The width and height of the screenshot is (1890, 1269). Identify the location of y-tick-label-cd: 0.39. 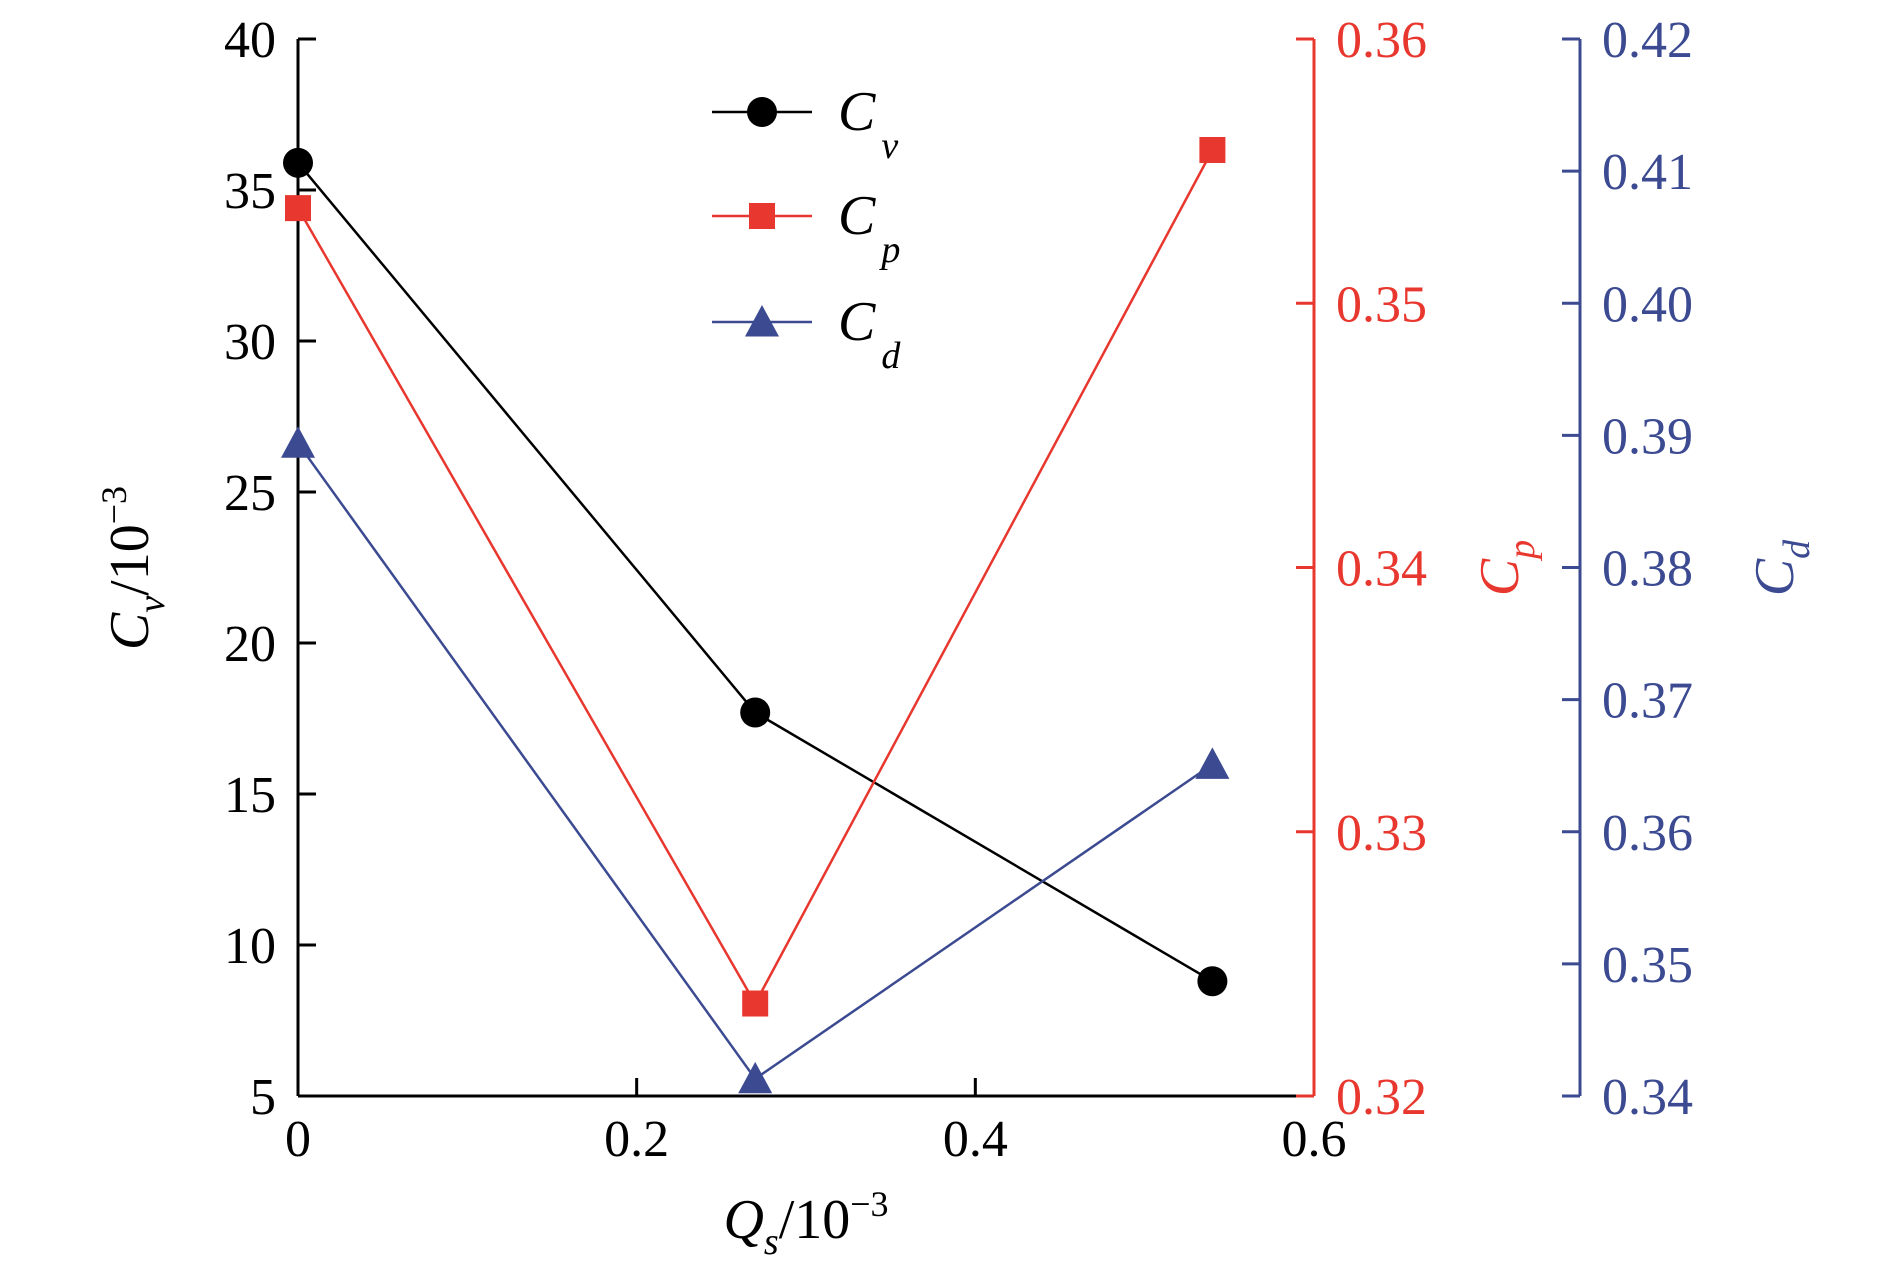
(1647, 436).